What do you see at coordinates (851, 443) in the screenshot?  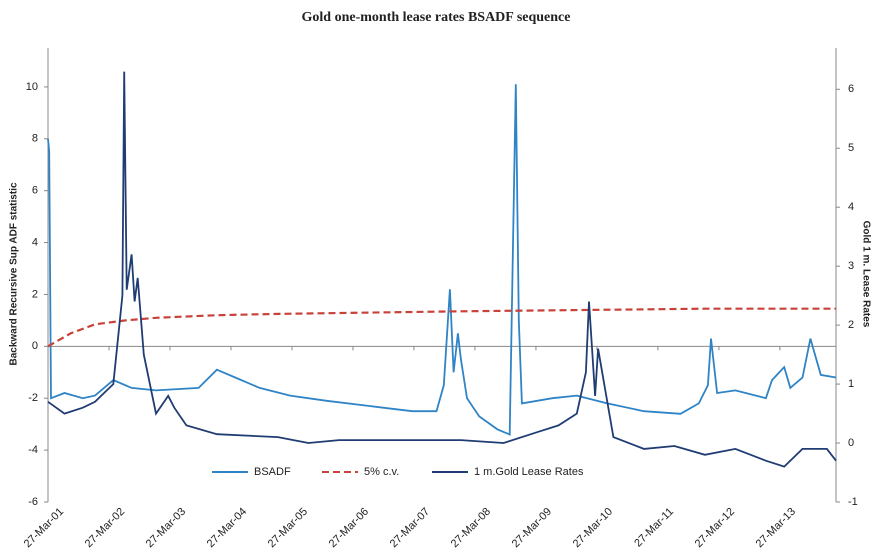 I see `y2-tick-label: 0` at bounding box center [851, 443].